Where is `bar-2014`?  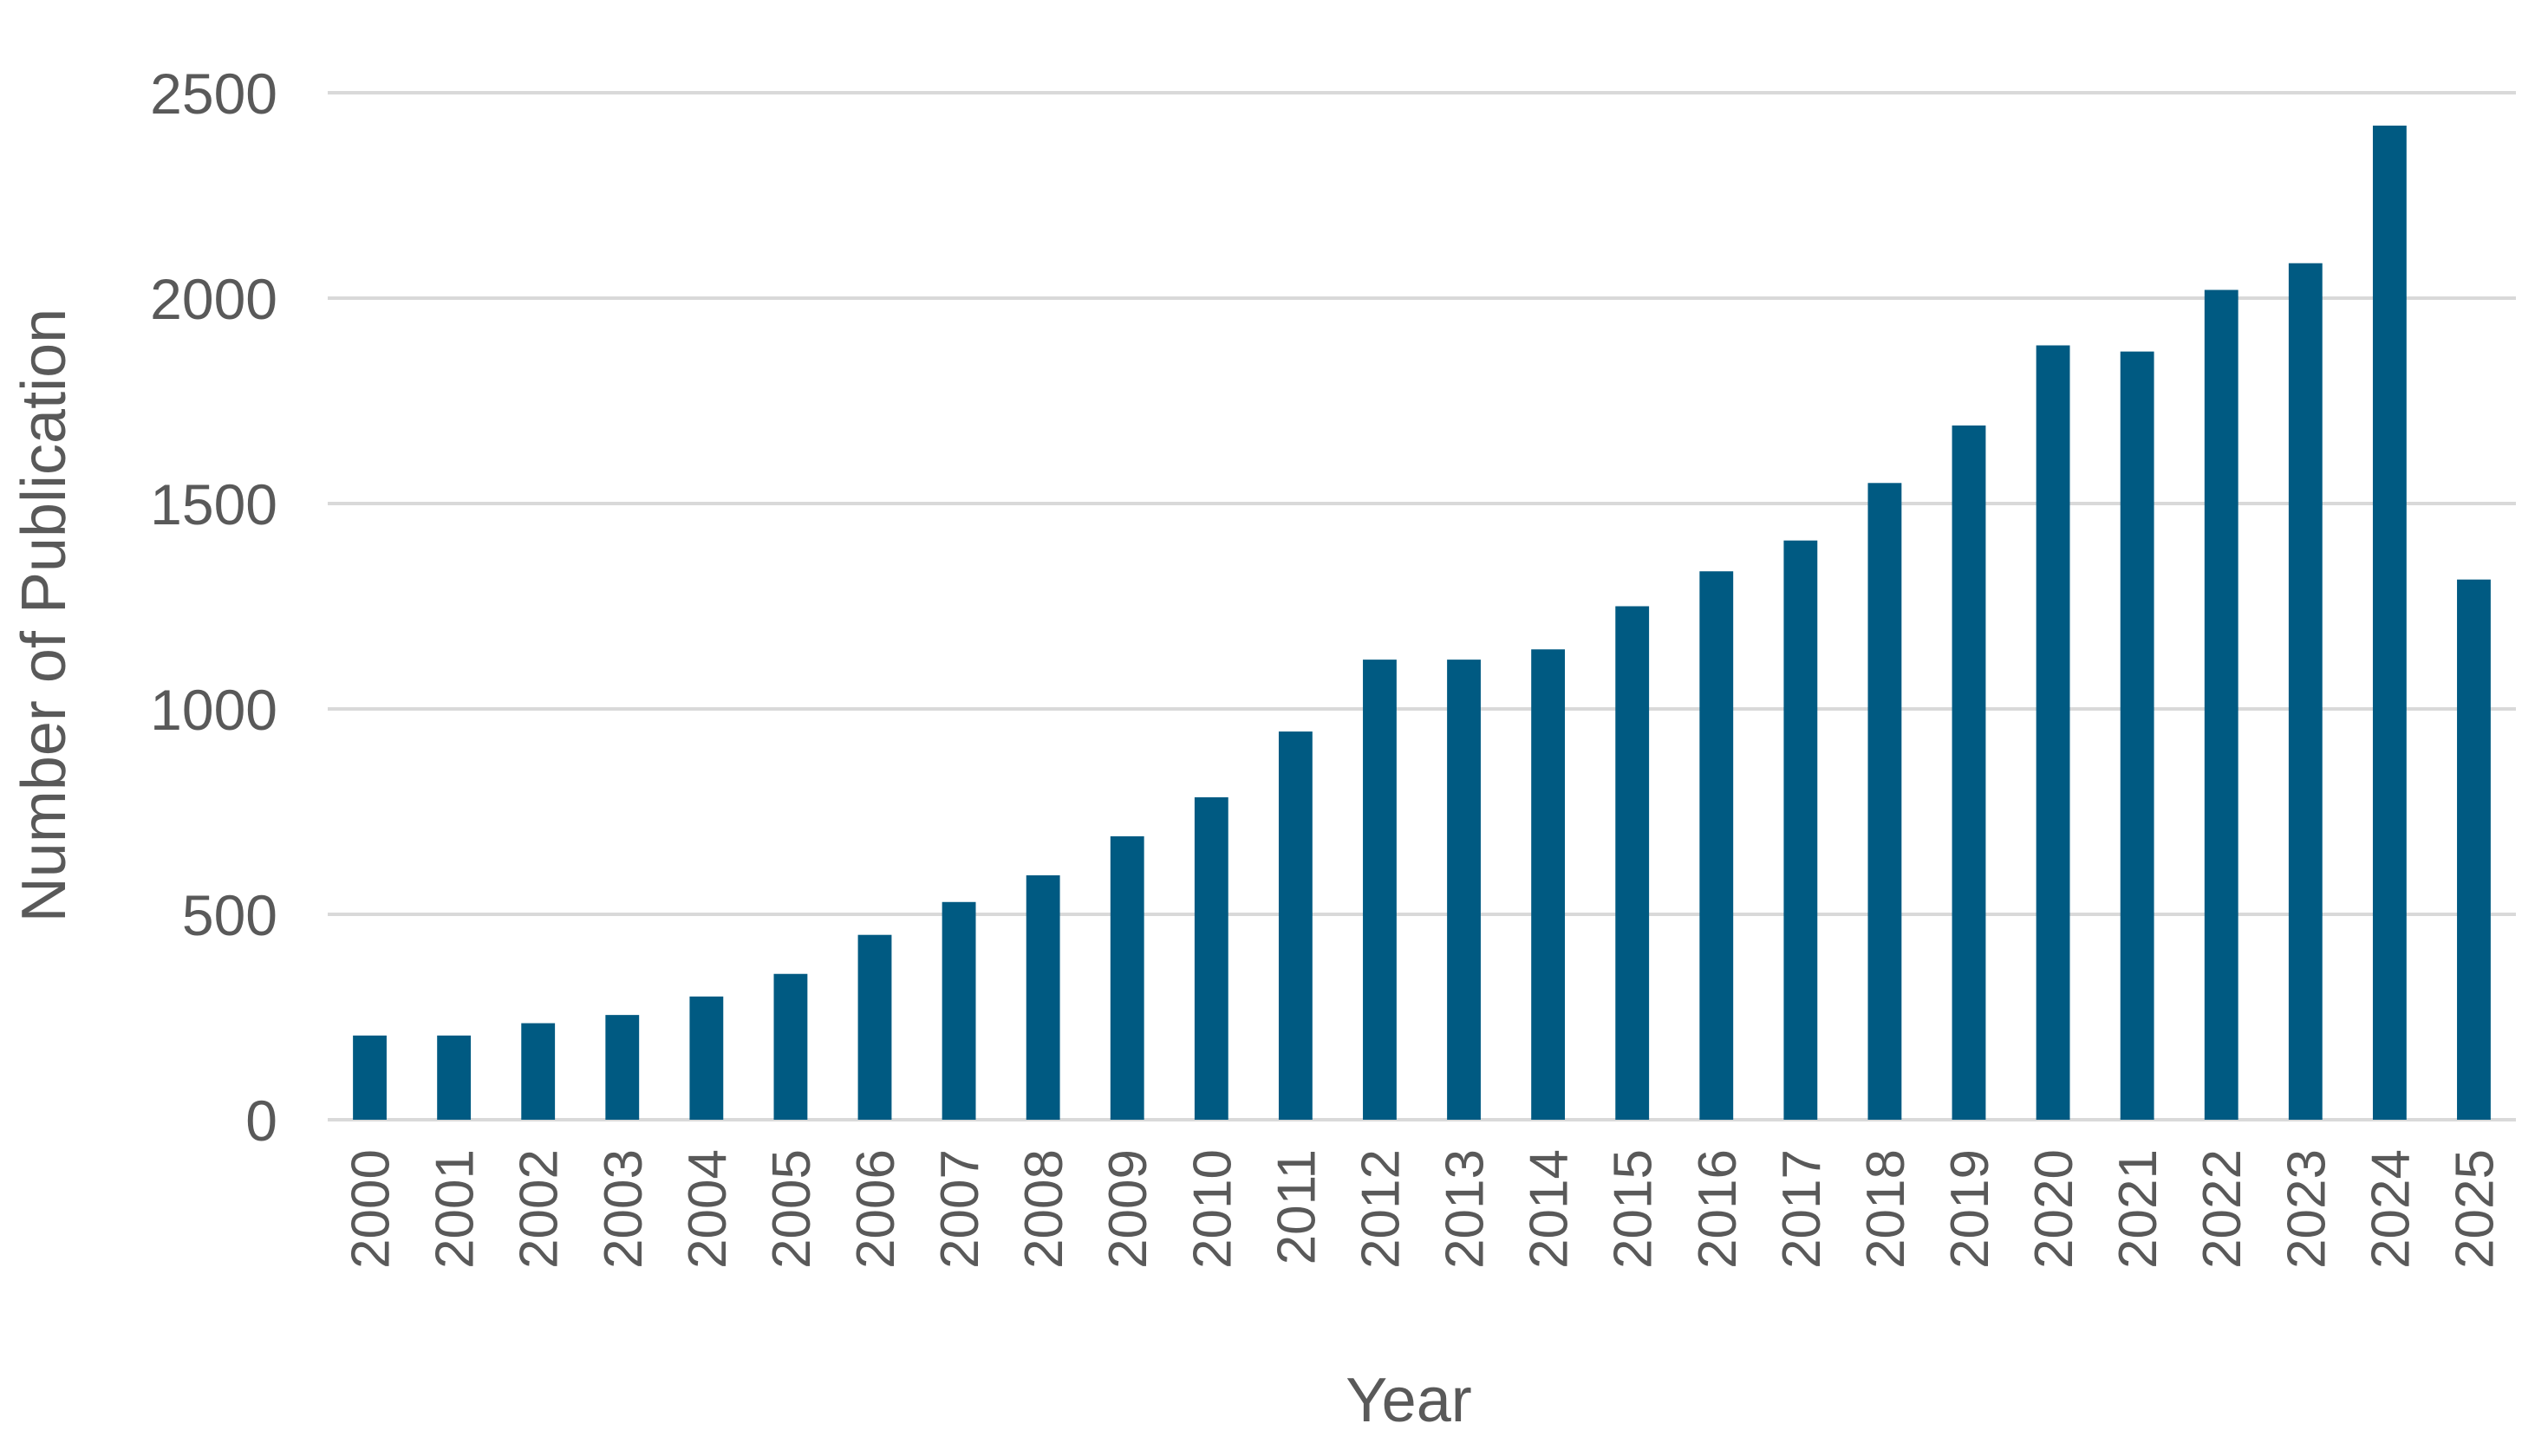
bar-2014 is located at coordinates (1548, 884).